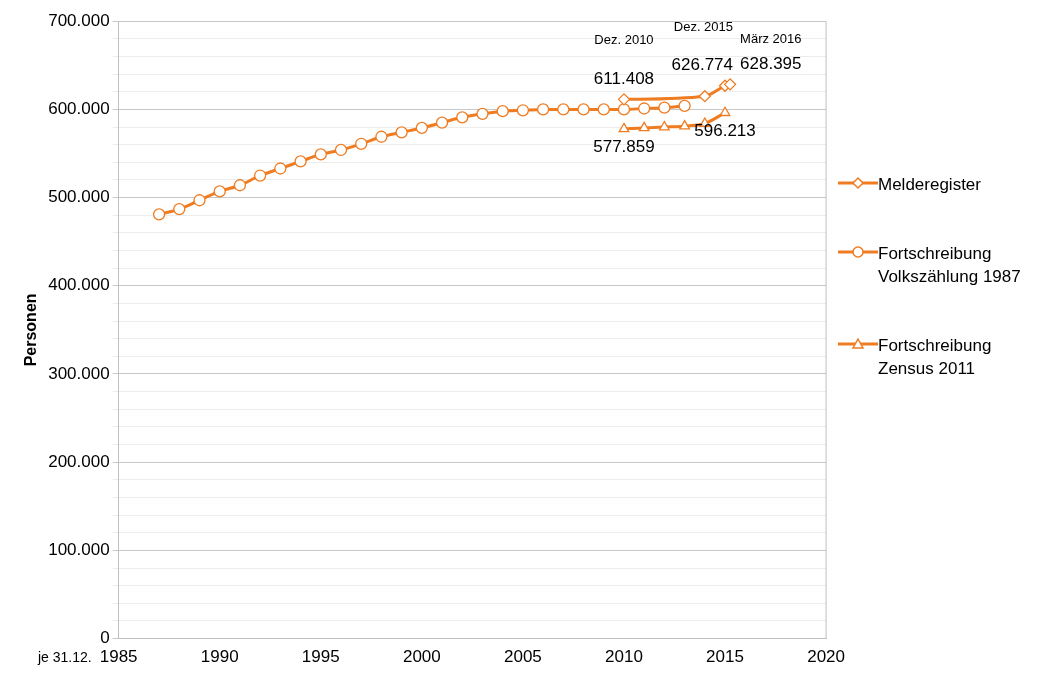 The image size is (1052, 679). I want to click on data-label: 596.213, so click(725, 130).